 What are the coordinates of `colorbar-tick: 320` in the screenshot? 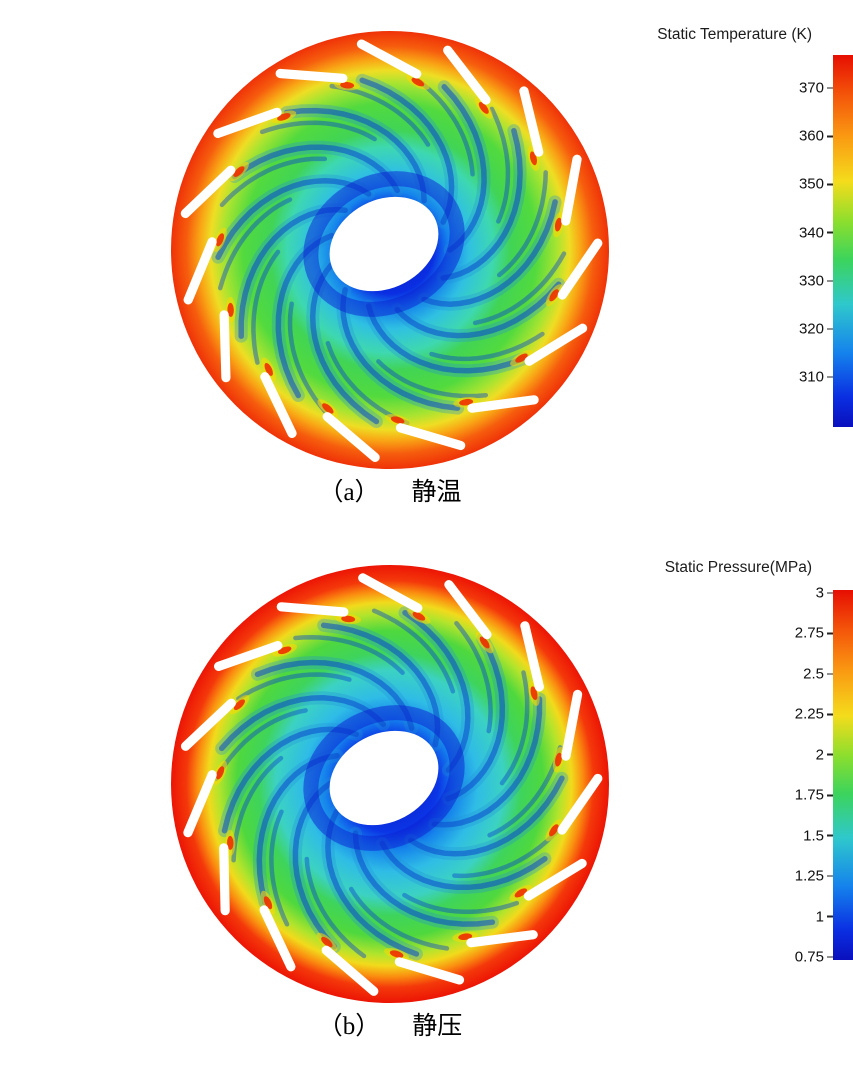 It's located at (816, 328).